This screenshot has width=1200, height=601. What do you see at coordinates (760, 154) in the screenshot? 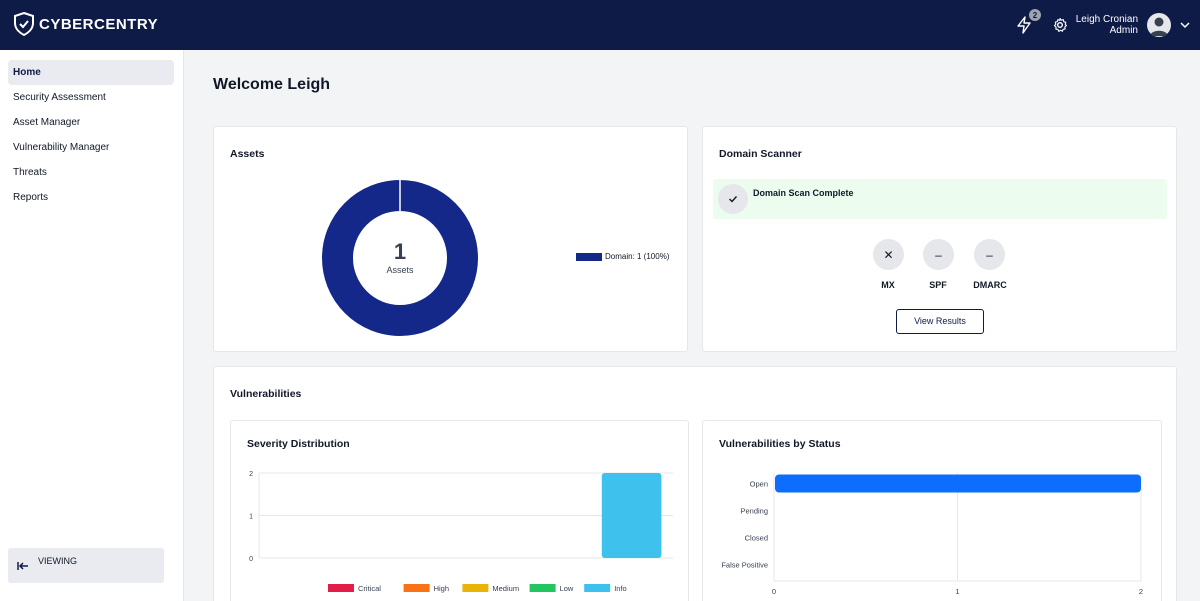
I see `domain-scanner-title: Domain Scanner` at bounding box center [760, 154].